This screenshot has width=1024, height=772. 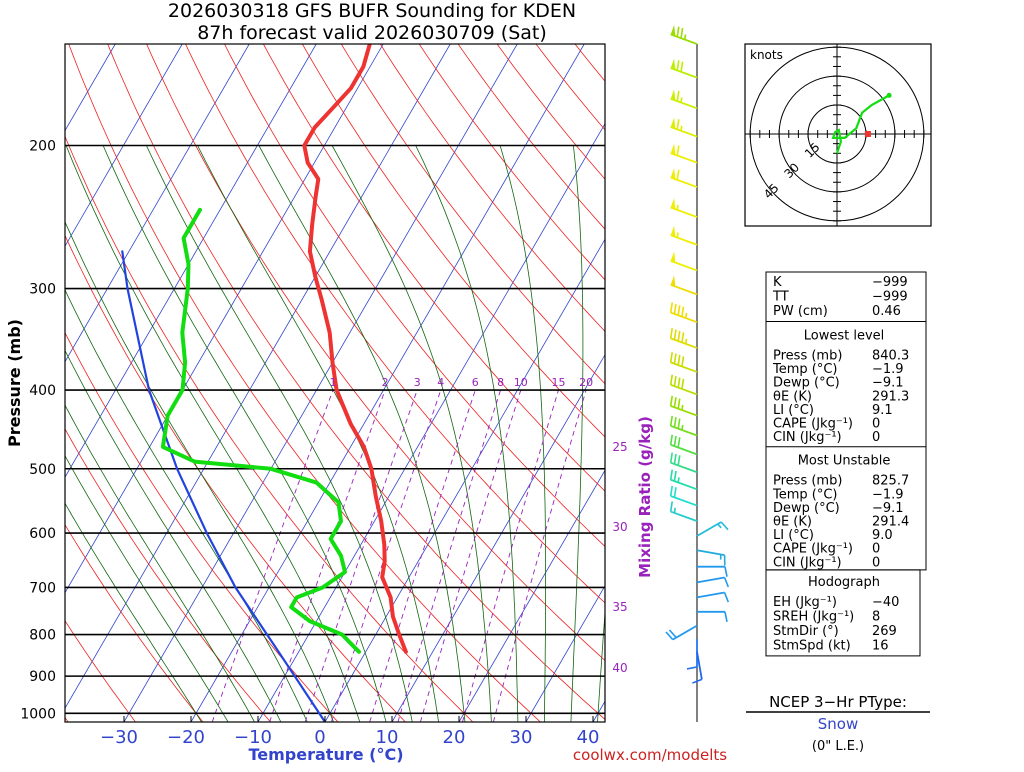 I want to click on indices-value: 8, so click(x=876, y=616).